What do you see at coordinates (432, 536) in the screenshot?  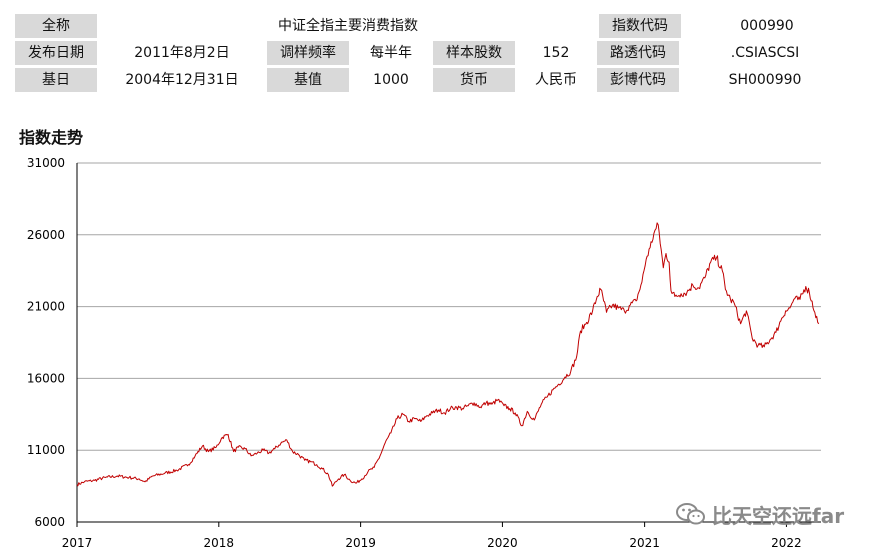 I see `x-axis-tick-labels: 2017 2018 2019 2020 2021 2022` at bounding box center [432, 536].